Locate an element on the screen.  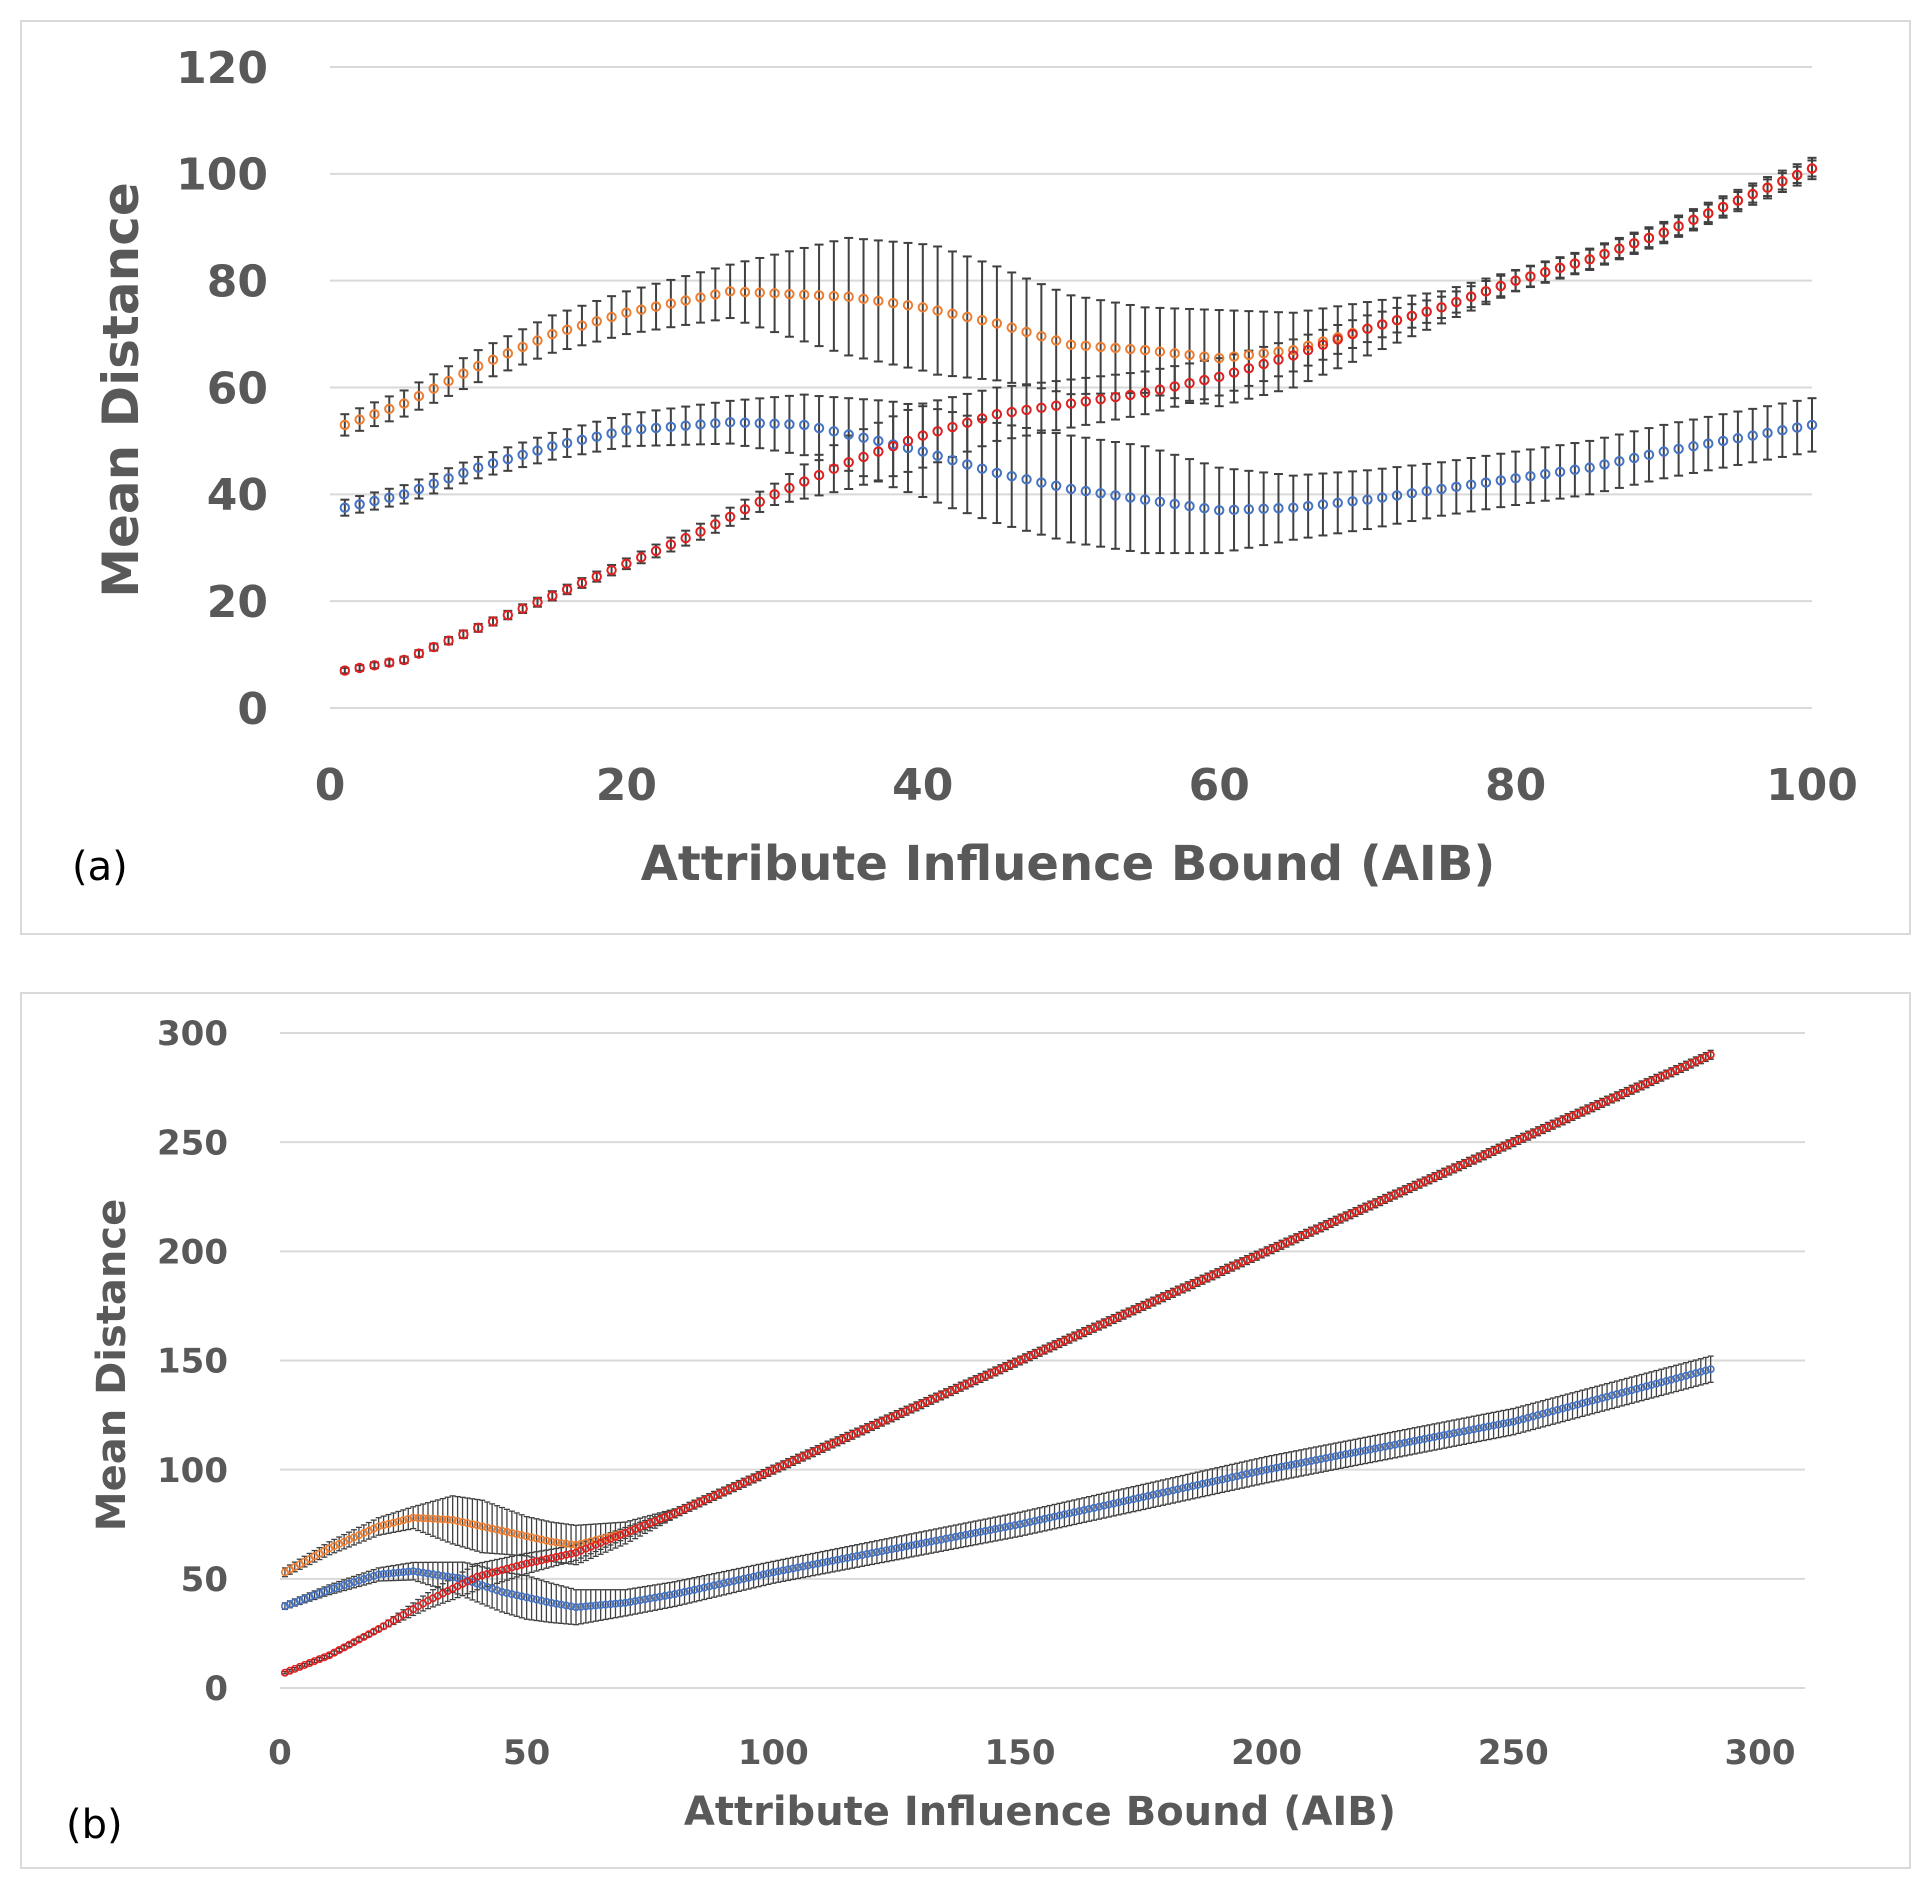
series-blue is located at coordinates (1078, 466).